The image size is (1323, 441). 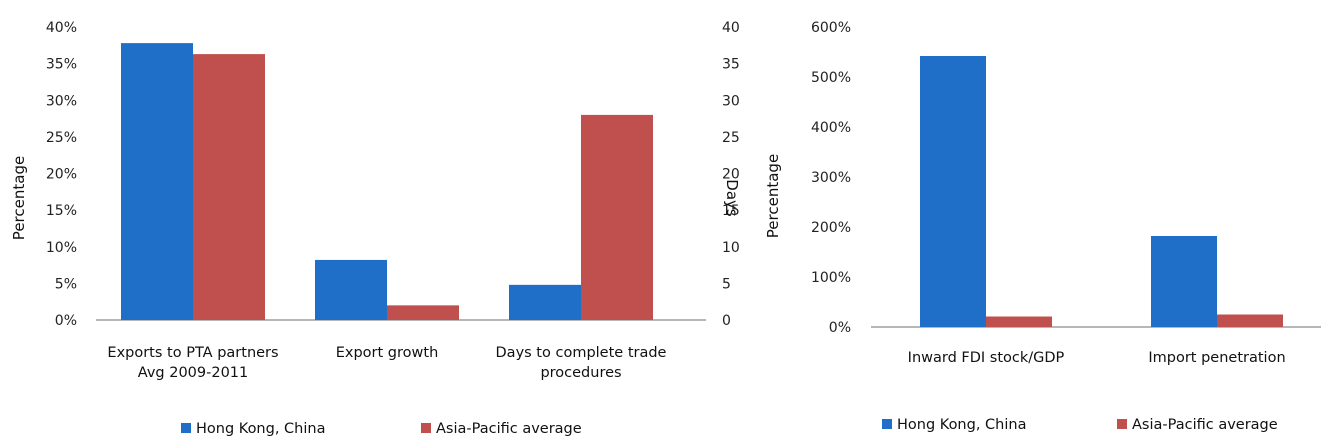 I want to click on y2-tick-label: 35, so click(x=731, y=65).